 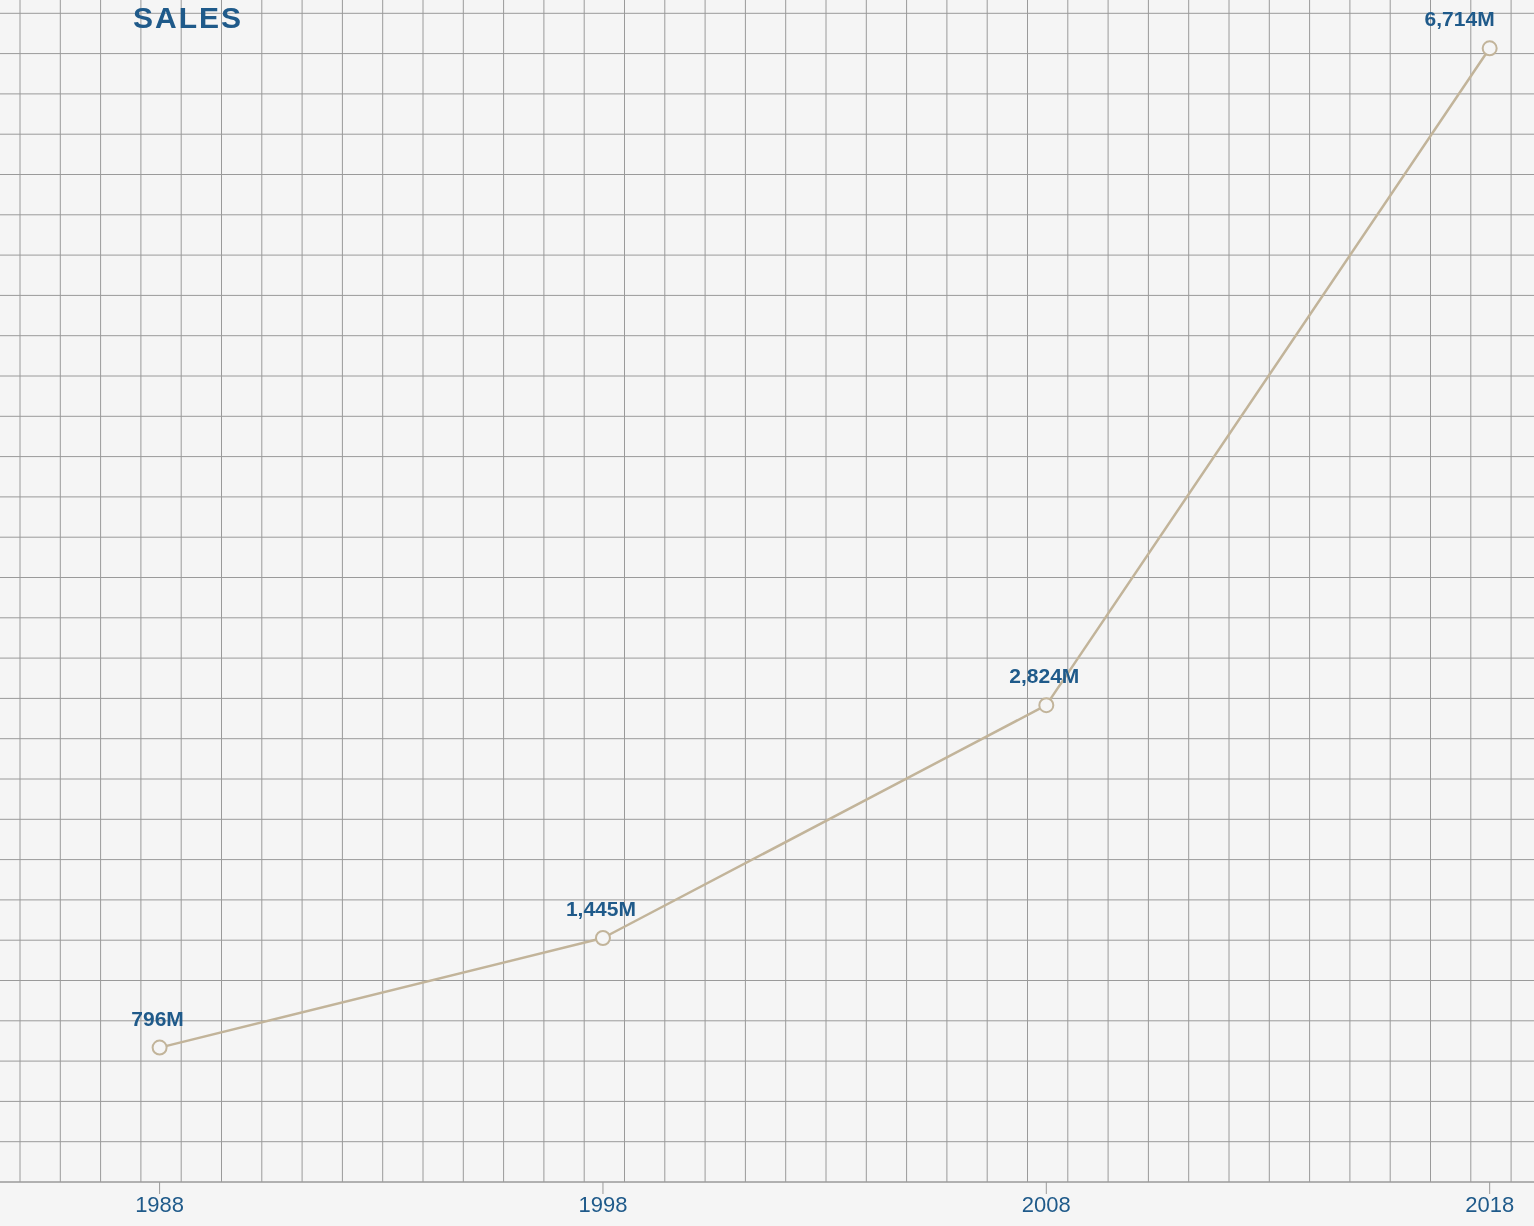 I want to click on data-label: 2,824M, so click(x=1044, y=676).